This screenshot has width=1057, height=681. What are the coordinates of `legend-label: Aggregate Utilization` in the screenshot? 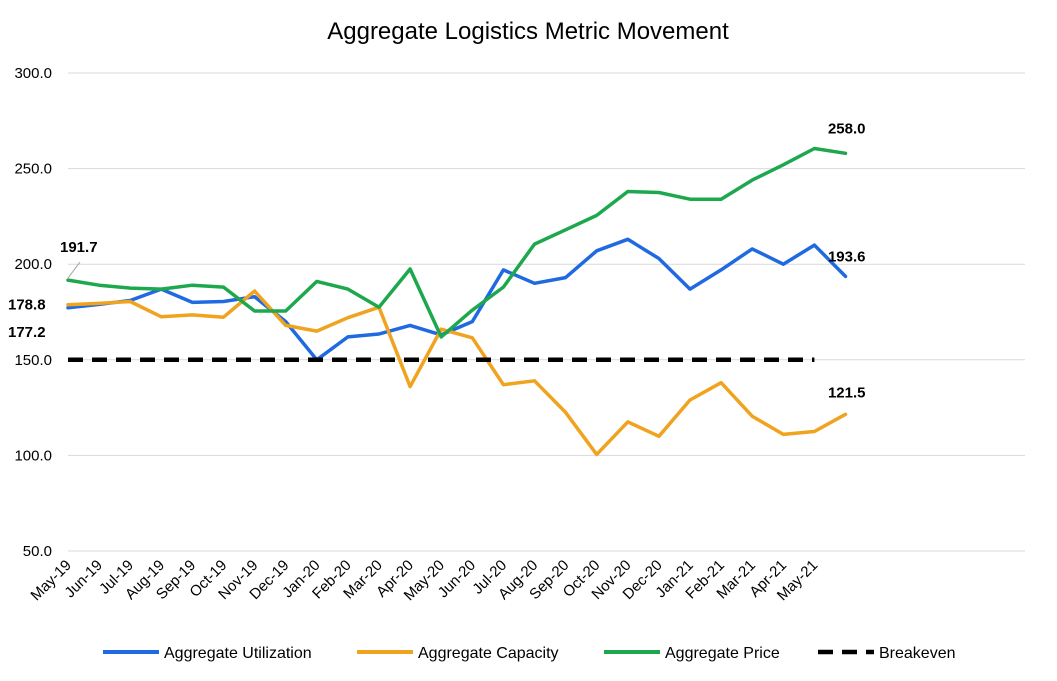 It's located at (238, 653).